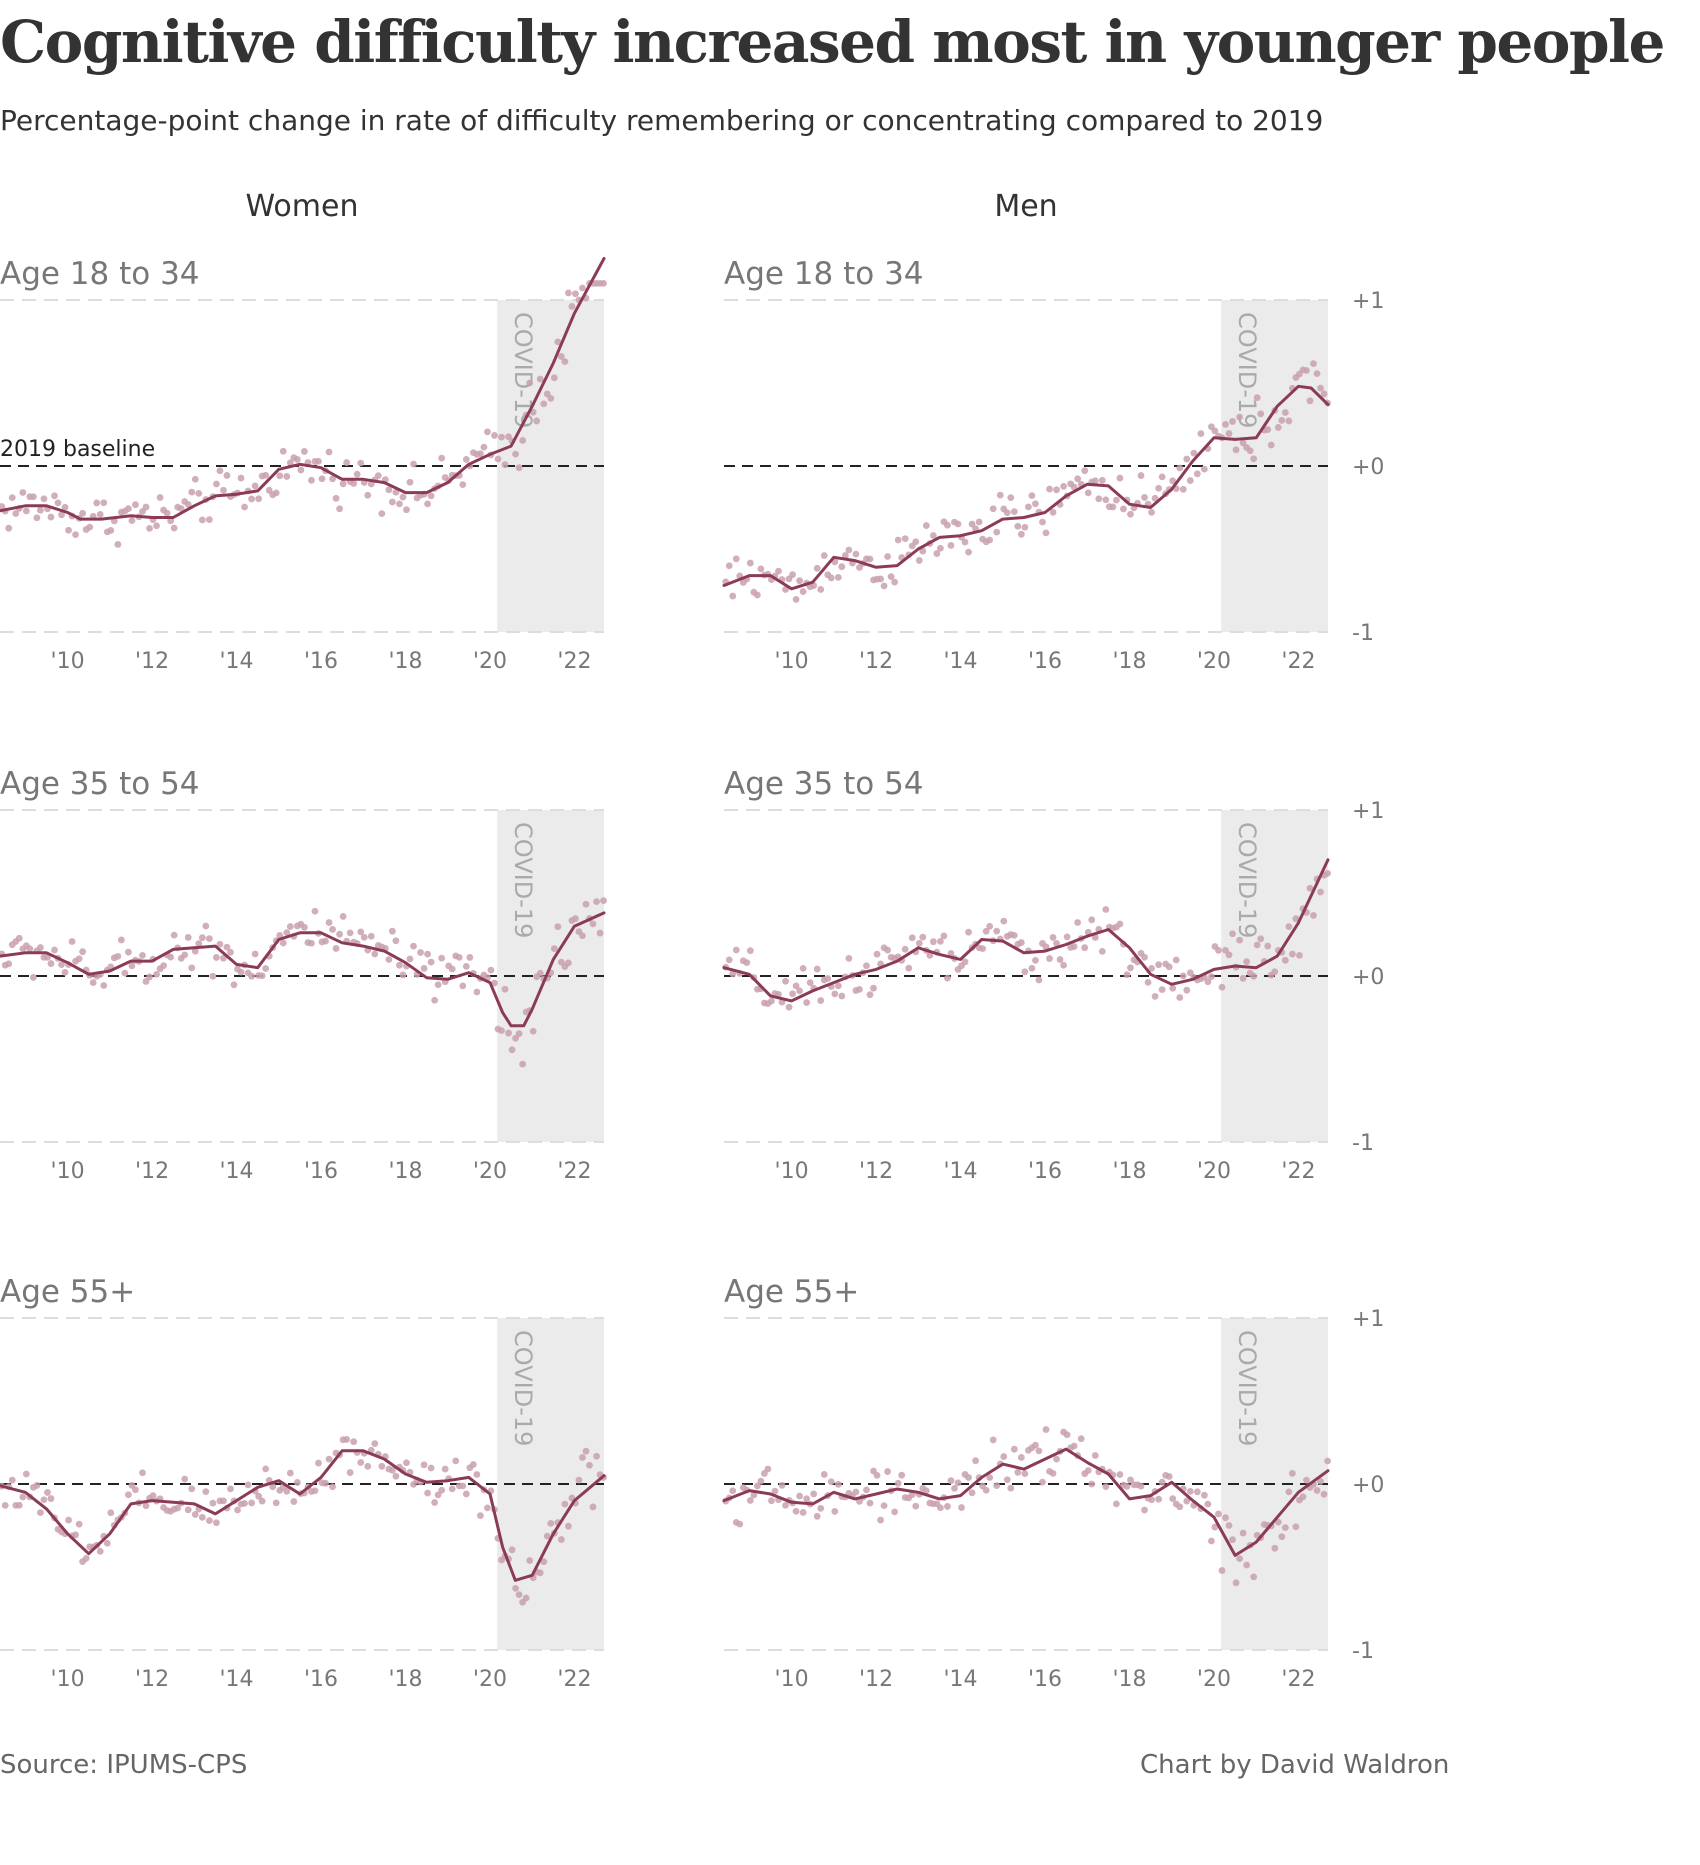 The image size is (1700, 1865). I want to click on x-tick-label: '12, so click(152, 1171).